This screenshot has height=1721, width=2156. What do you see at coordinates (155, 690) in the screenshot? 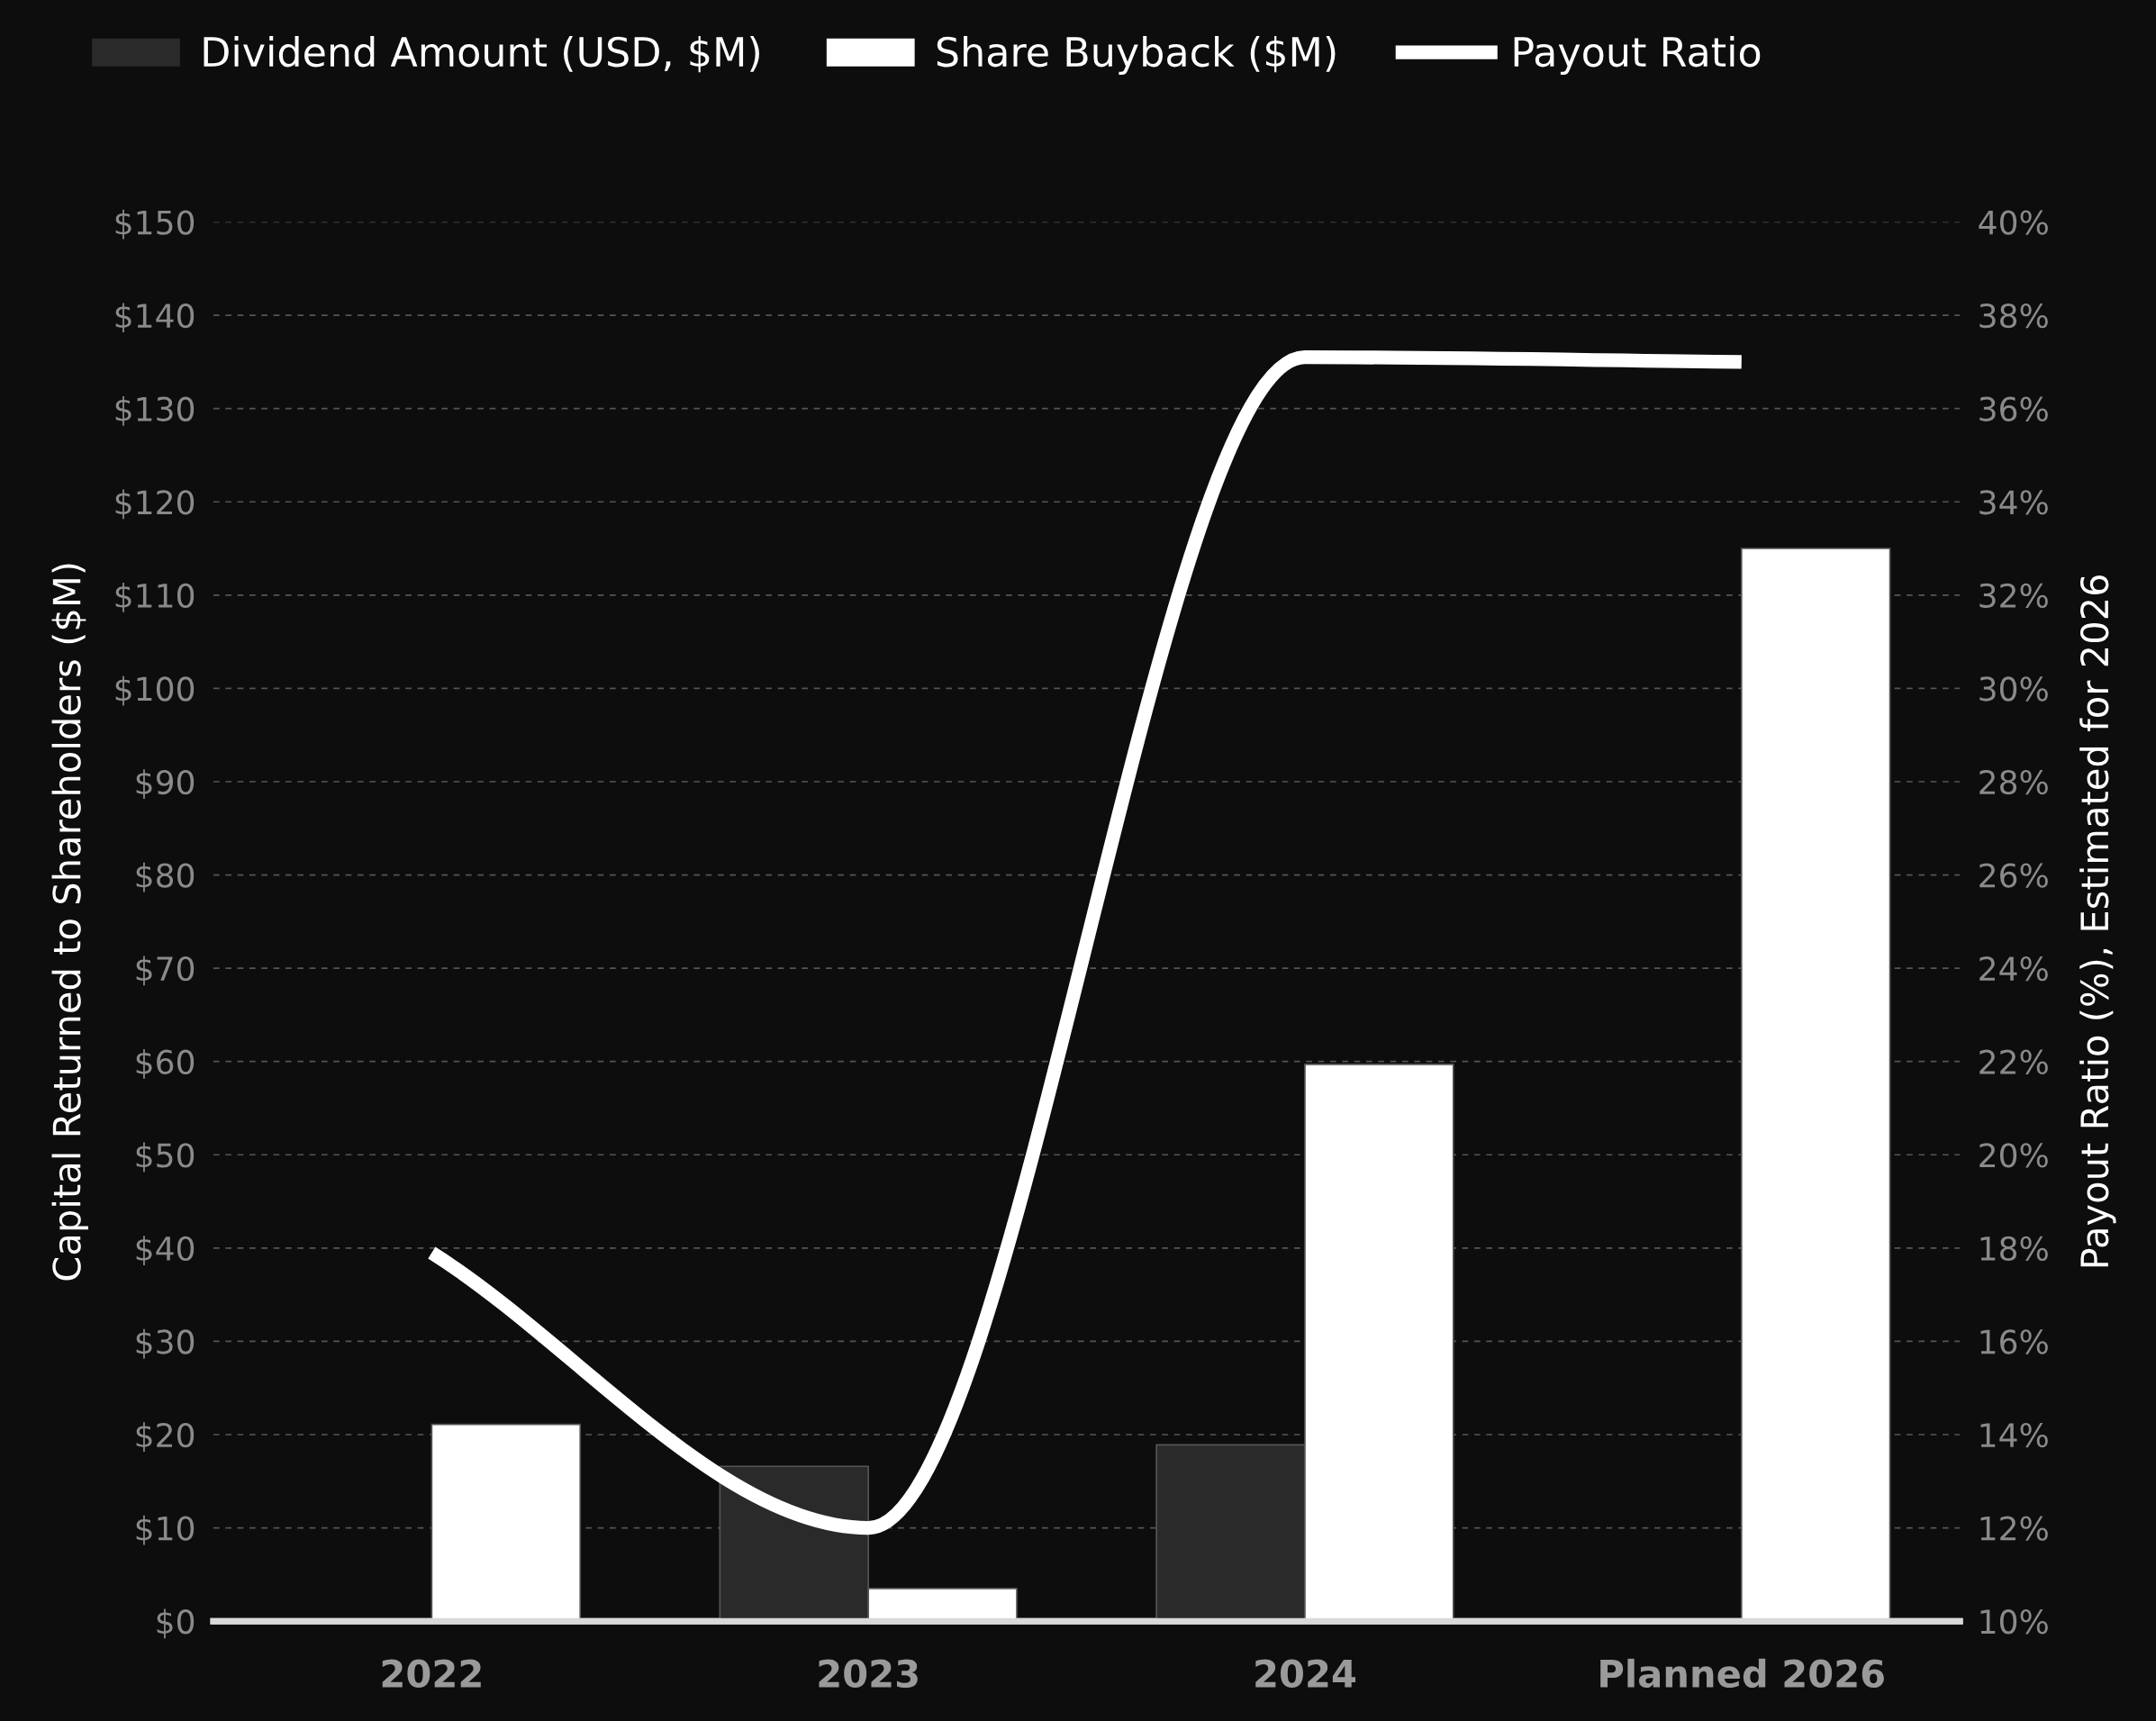
I see `y-tick-label: $100` at bounding box center [155, 690].